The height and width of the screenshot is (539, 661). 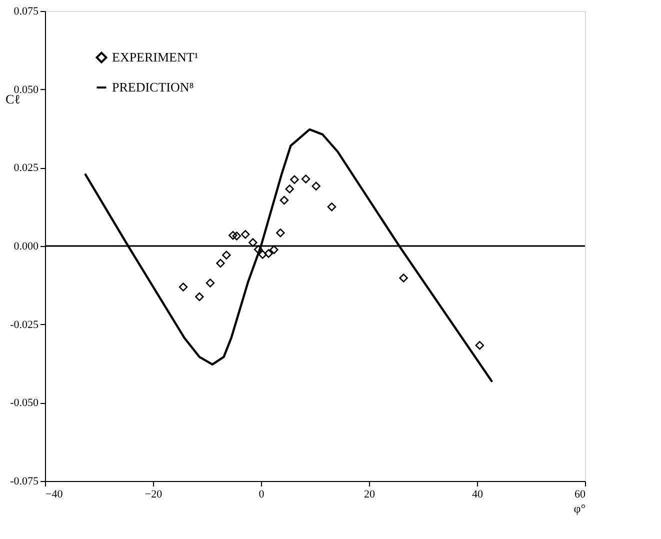 What do you see at coordinates (580, 494) in the screenshot?
I see `x-tick-label: 60` at bounding box center [580, 494].